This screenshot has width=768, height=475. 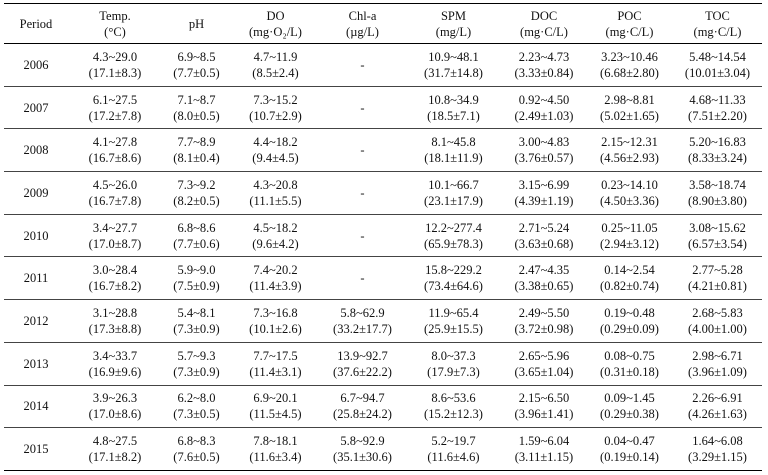 I want to click on cell-mean-sd: (4.50±3.36), so click(x=629, y=200).